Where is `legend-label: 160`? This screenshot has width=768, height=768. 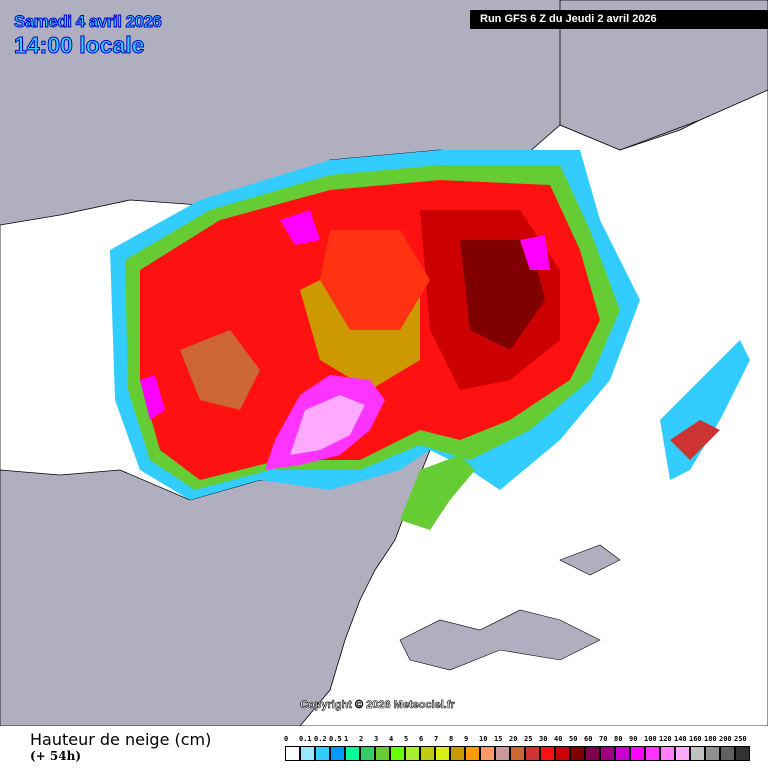 legend-label: 160 is located at coordinates (695, 739).